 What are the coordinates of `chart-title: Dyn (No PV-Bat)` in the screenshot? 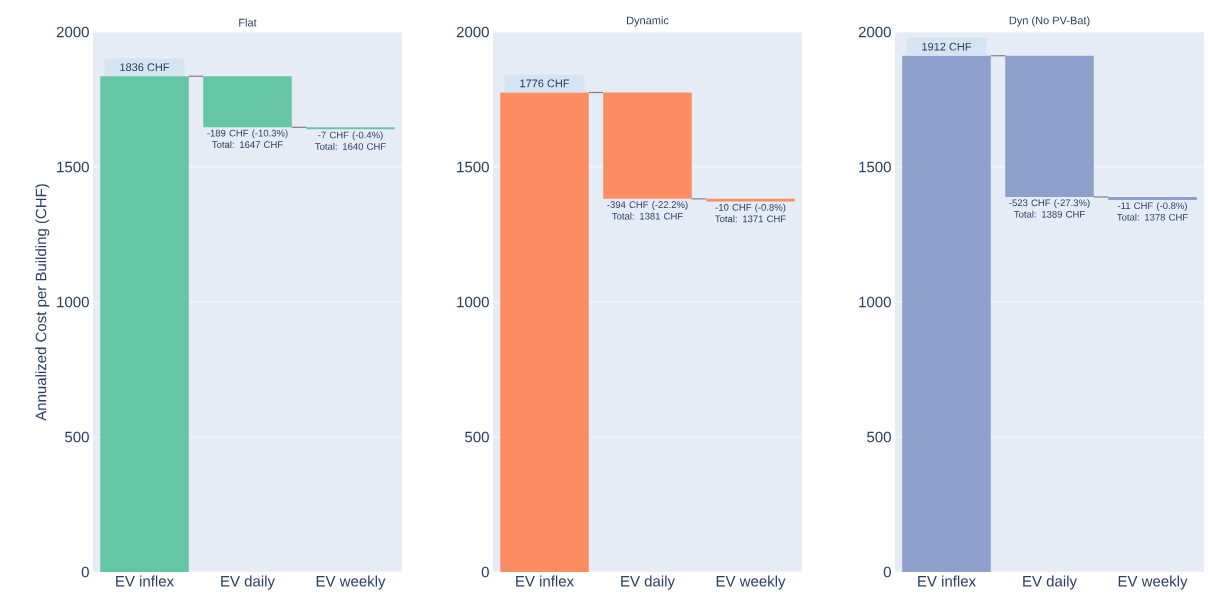 It's located at (1049, 21).